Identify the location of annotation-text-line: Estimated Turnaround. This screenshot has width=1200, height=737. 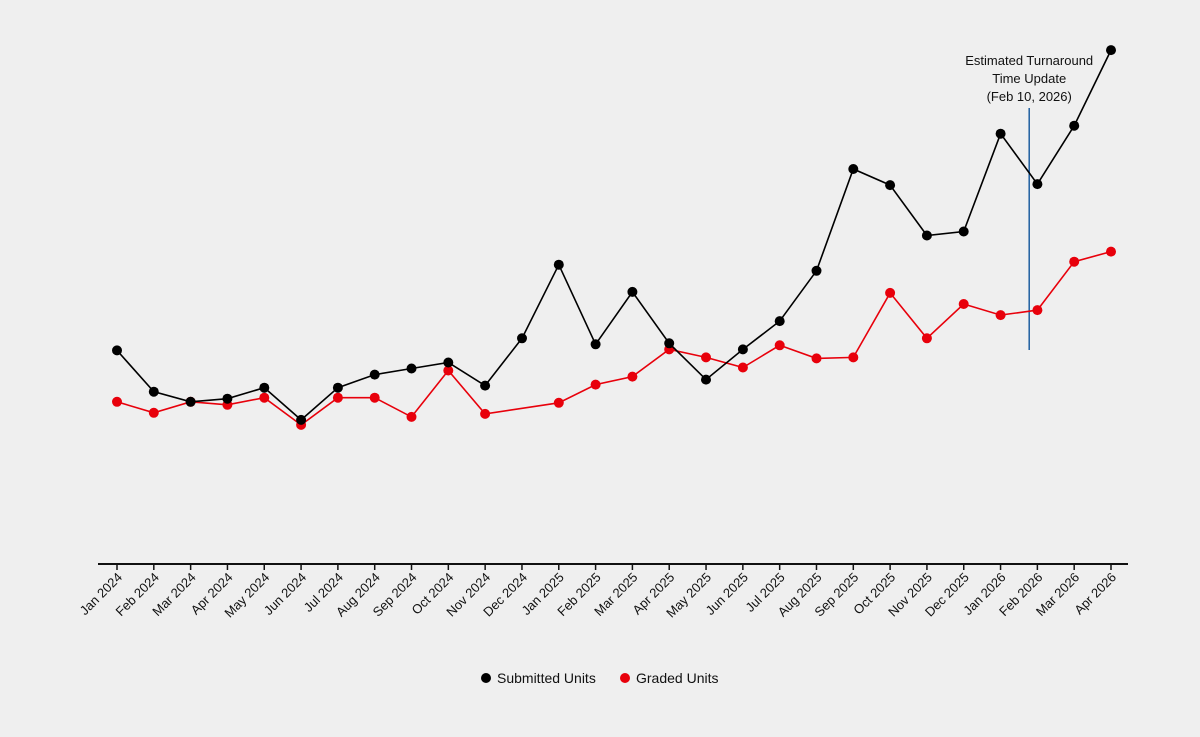
(1029, 60).